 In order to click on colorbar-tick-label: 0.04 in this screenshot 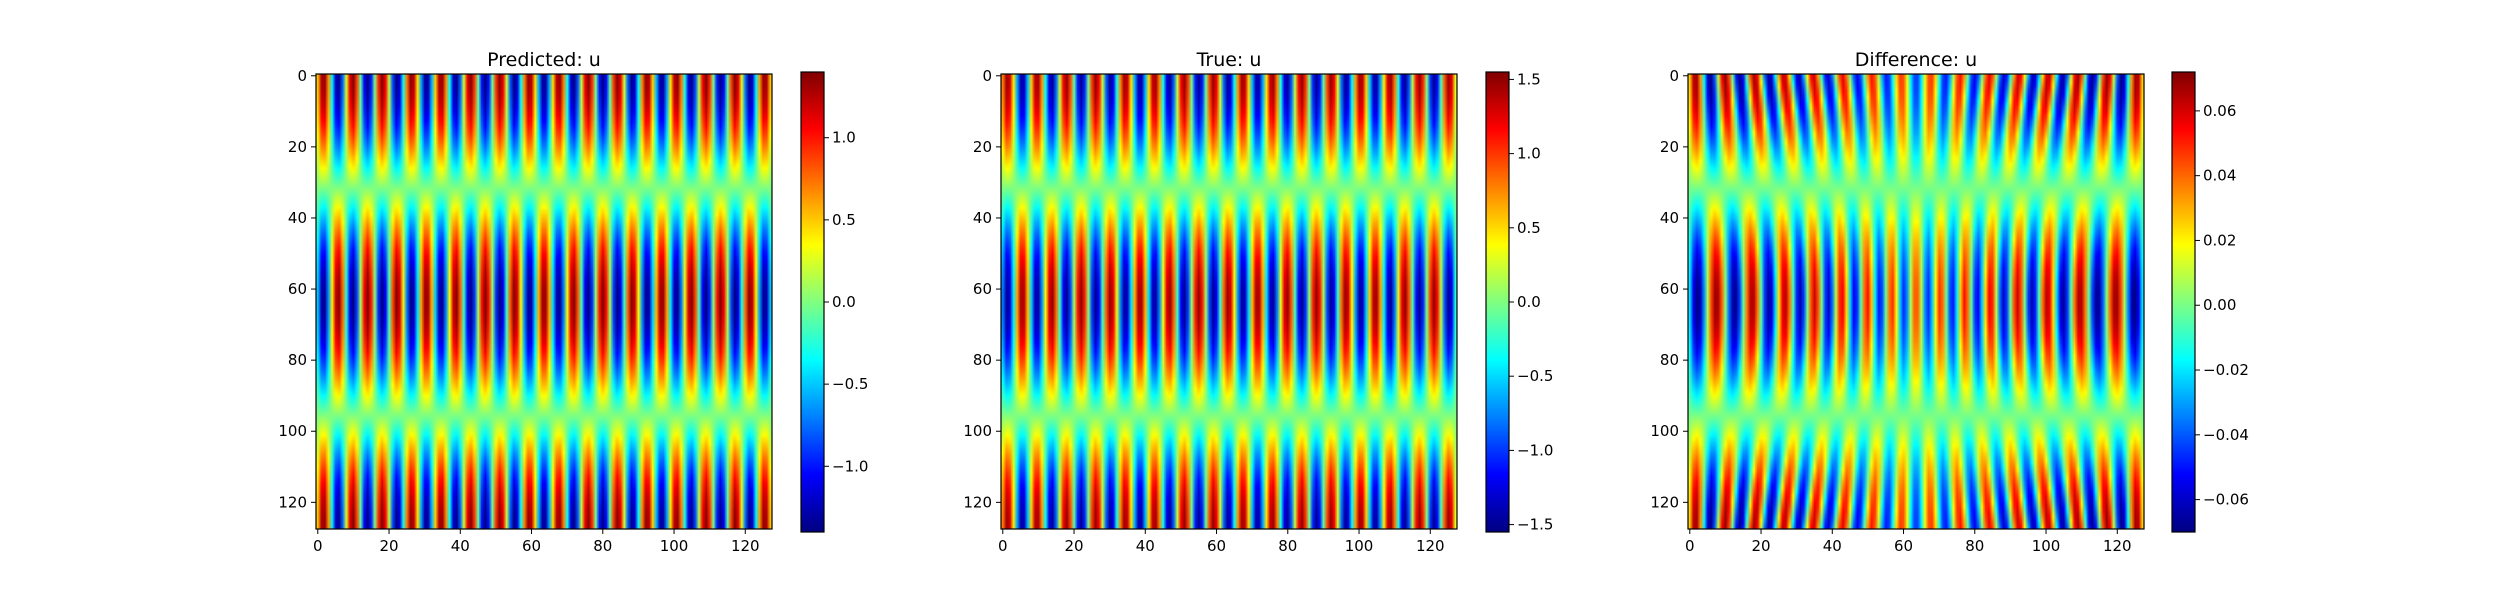, I will do `click(2219, 176)`.